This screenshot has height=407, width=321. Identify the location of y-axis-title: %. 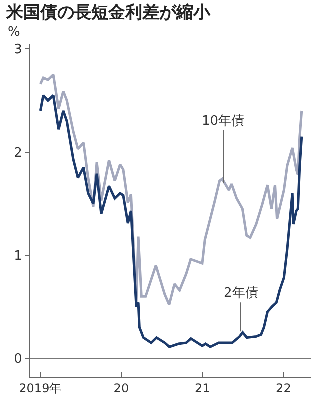
(14, 32).